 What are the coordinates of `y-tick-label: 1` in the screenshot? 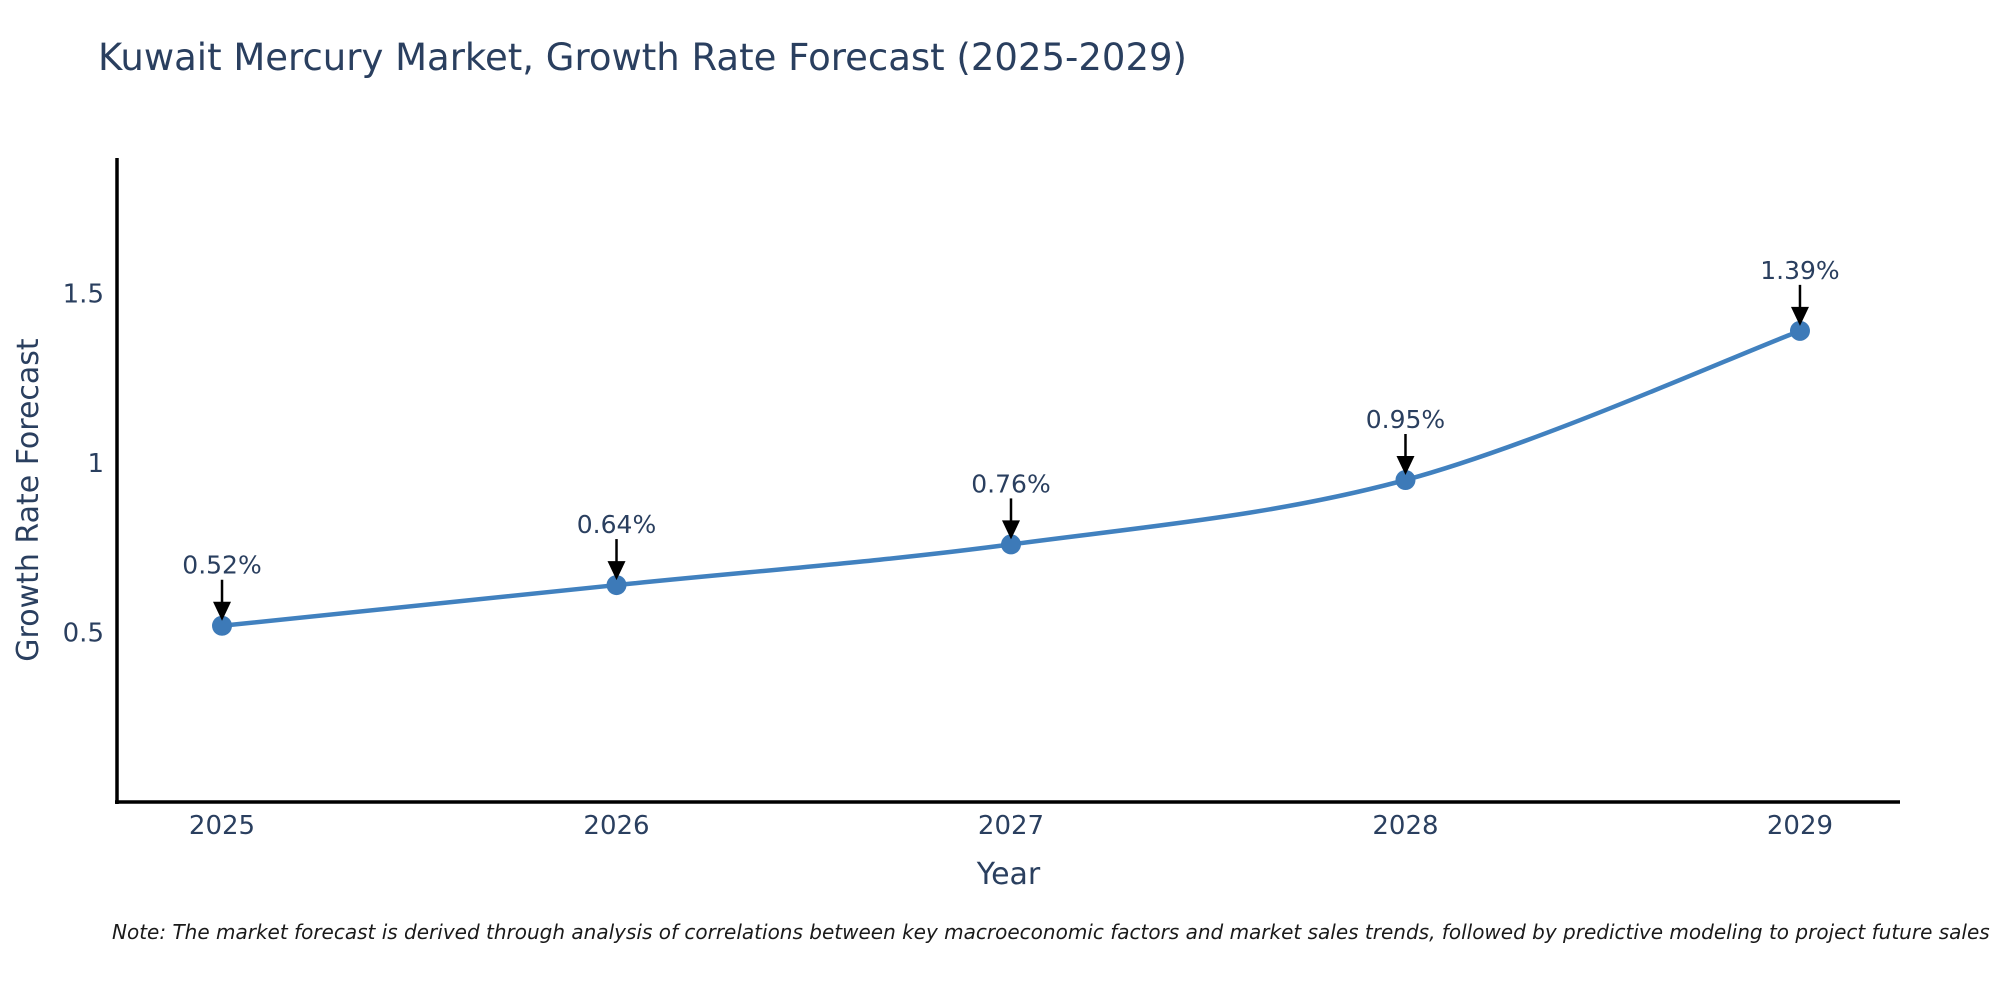 It's located at (95, 464).